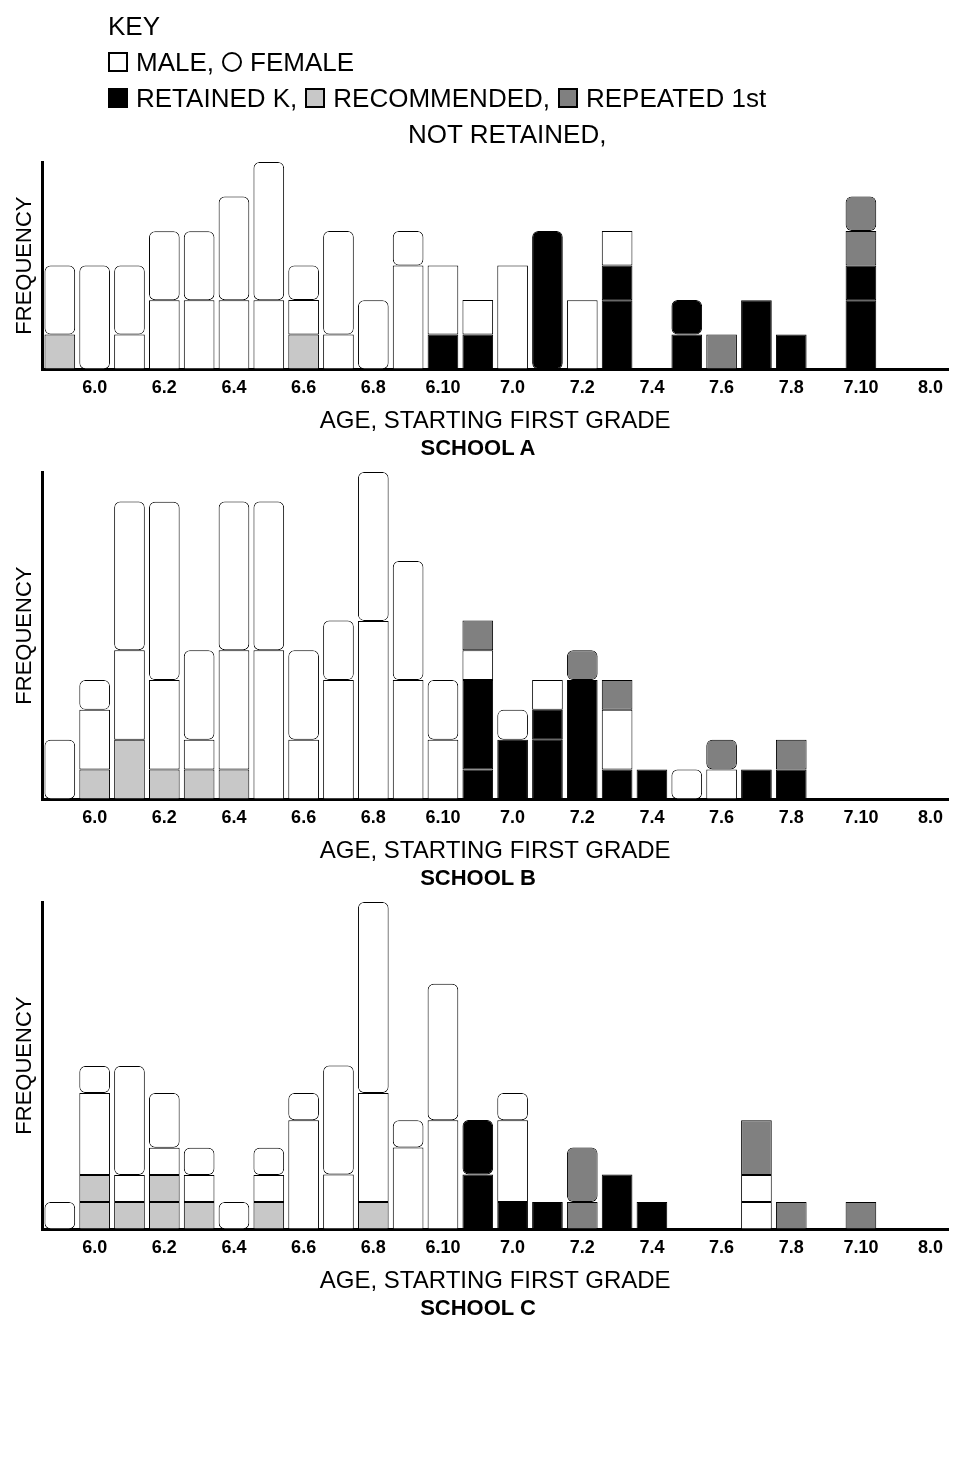 The height and width of the screenshot is (1461, 977). I want to click on text: MALE,, so click(175, 62).